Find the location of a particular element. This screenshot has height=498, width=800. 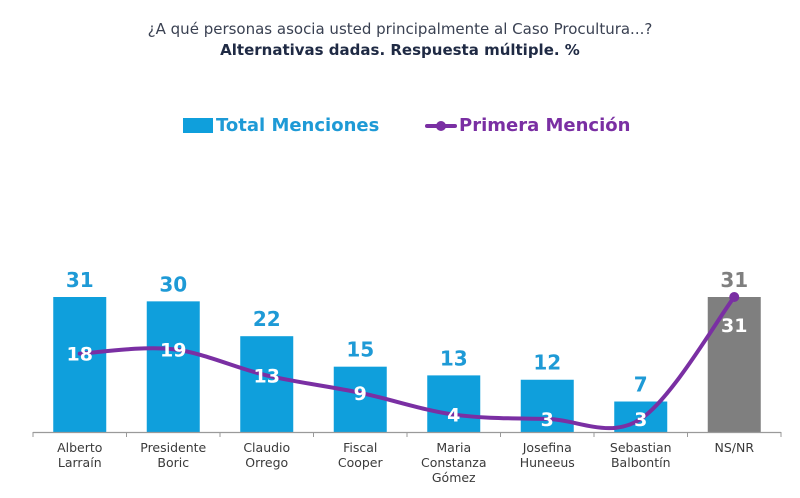

legend-item-primera-mencion: Primera Mención is located at coordinates (527, 125).